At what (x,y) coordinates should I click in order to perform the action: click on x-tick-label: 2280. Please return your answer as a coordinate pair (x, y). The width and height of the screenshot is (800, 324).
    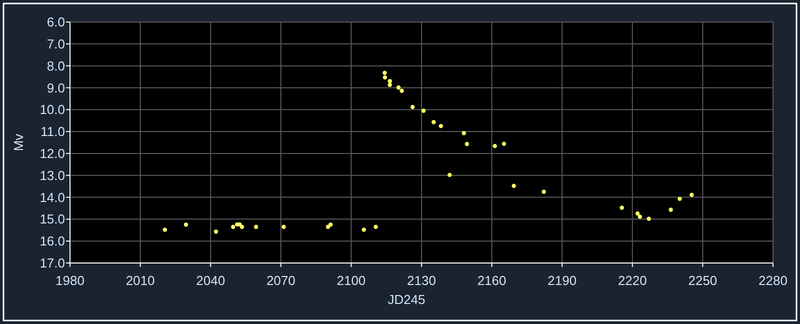
    Looking at the image, I should click on (773, 280).